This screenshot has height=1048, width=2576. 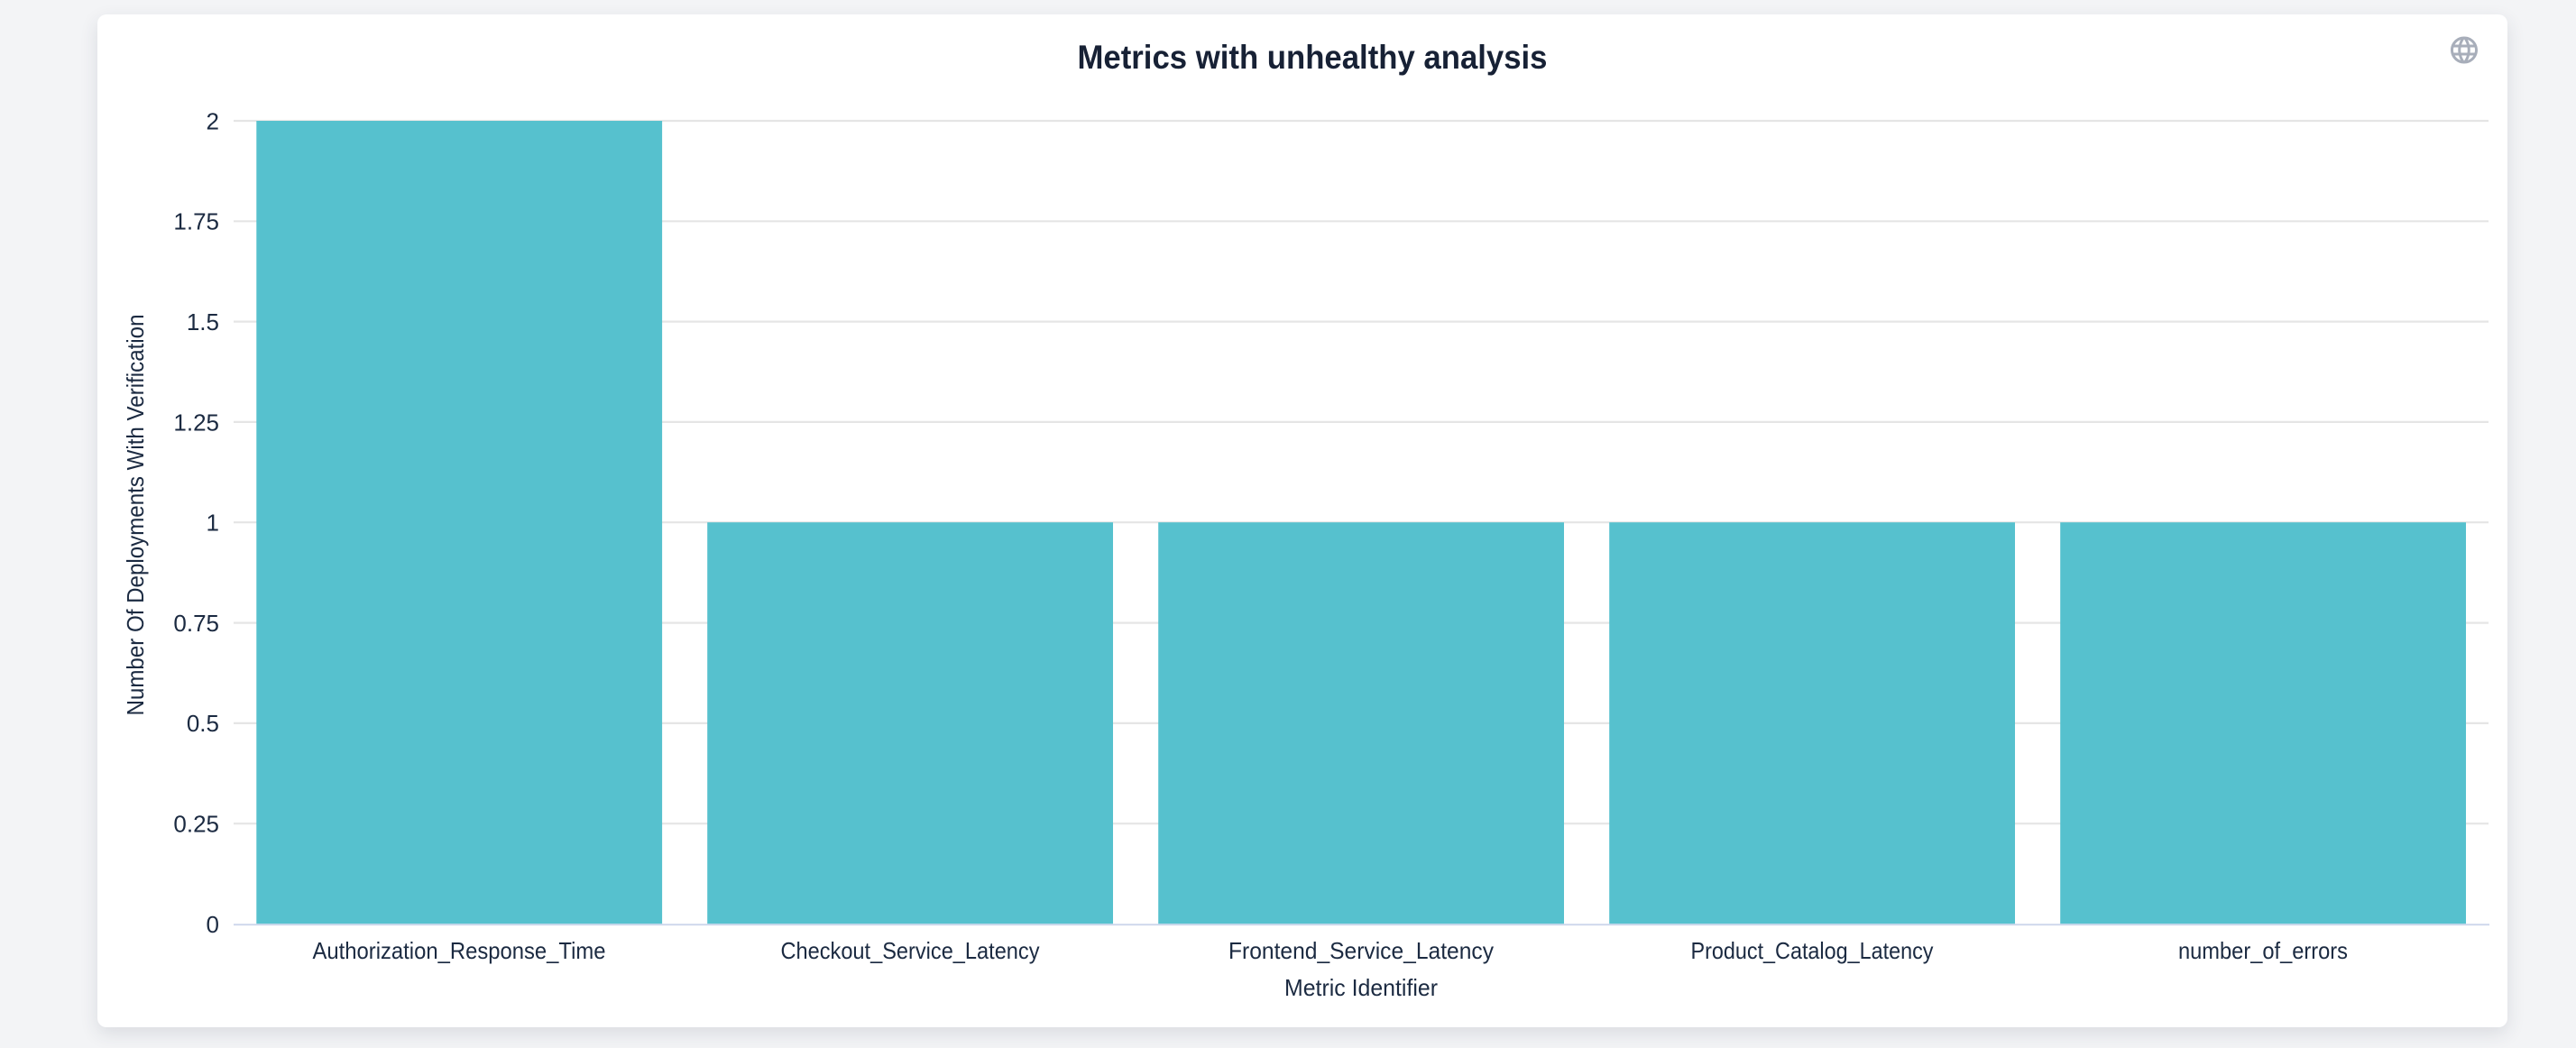 What do you see at coordinates (203, 322) in the screenshot?
I see `svg-text: 1.5` at bounding box center [203, 322].